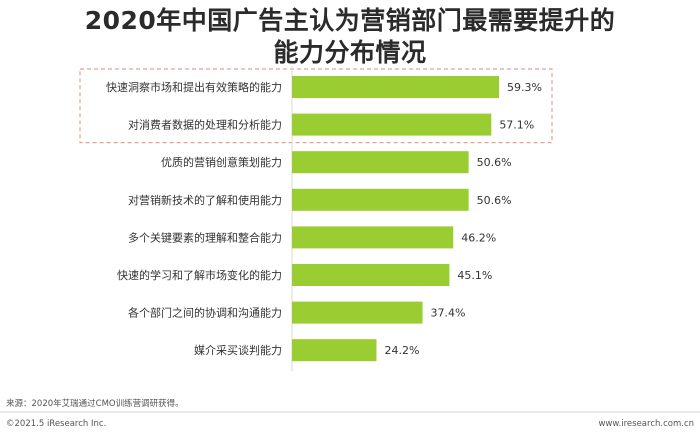  What do you see at coordinates (448, 313) in the screenshot?
I see `value-label-7: 37.4%` at bounding box center [448, 313].